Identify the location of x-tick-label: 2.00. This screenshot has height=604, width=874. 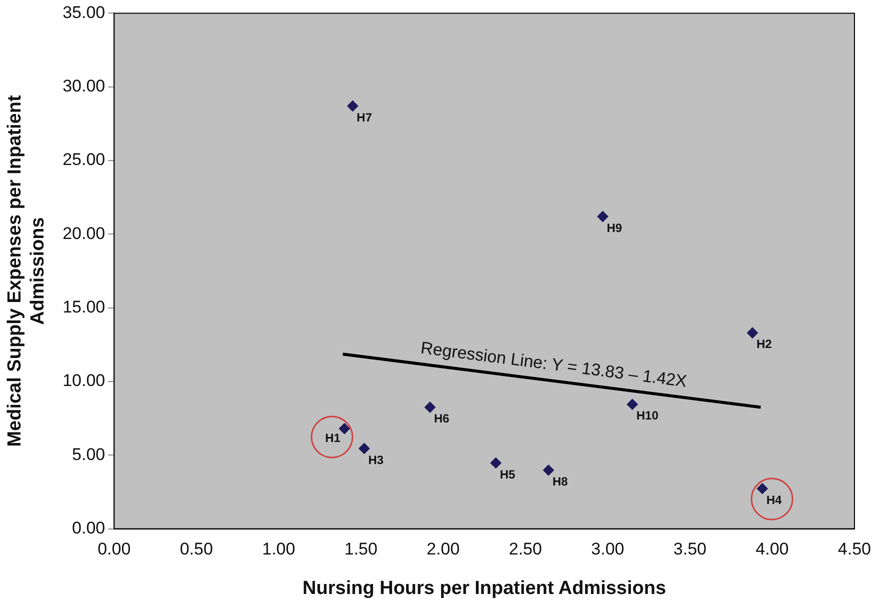
(443, 549).